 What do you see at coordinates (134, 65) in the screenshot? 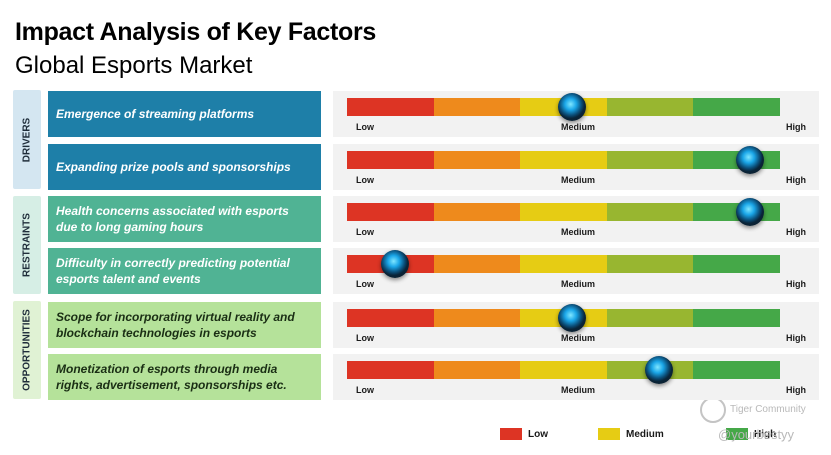
I see `chart-subtitle: Global Esports Market` at bounding box center [134, 65].